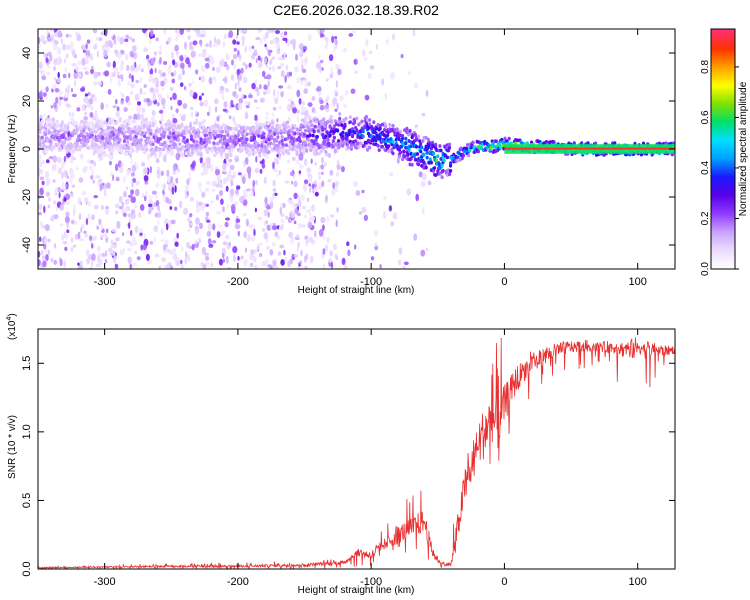 This screenshot has width=750, height=600. What do you see at coordinates (705, 67) in the screenshot?
I see `colorbar-tick-label: 0.8` at bounding box center [705, 67].